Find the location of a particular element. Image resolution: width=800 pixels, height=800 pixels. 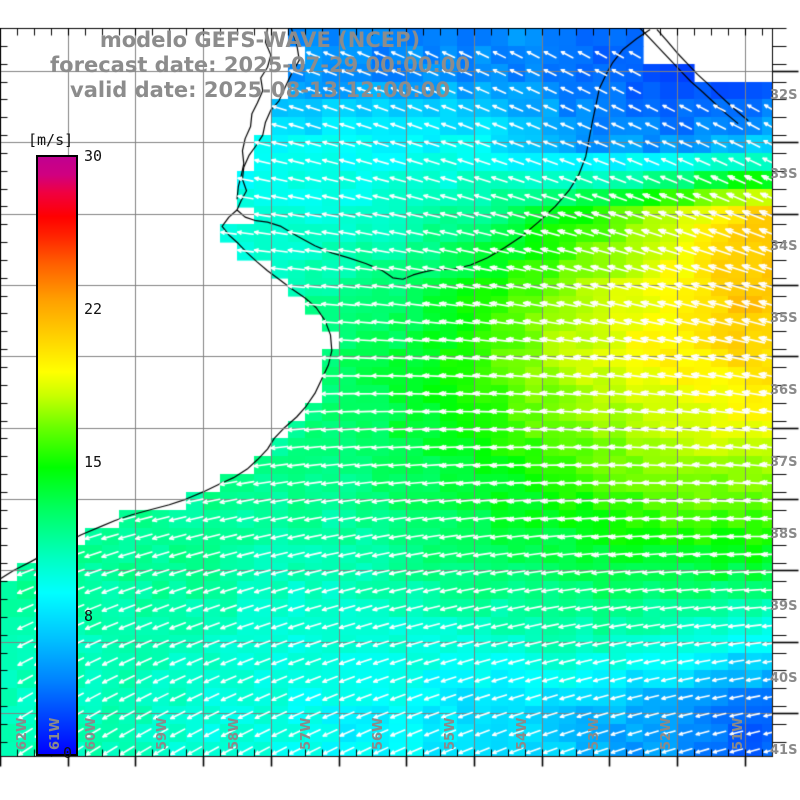

colorbar is located at coordinates (57, 455).